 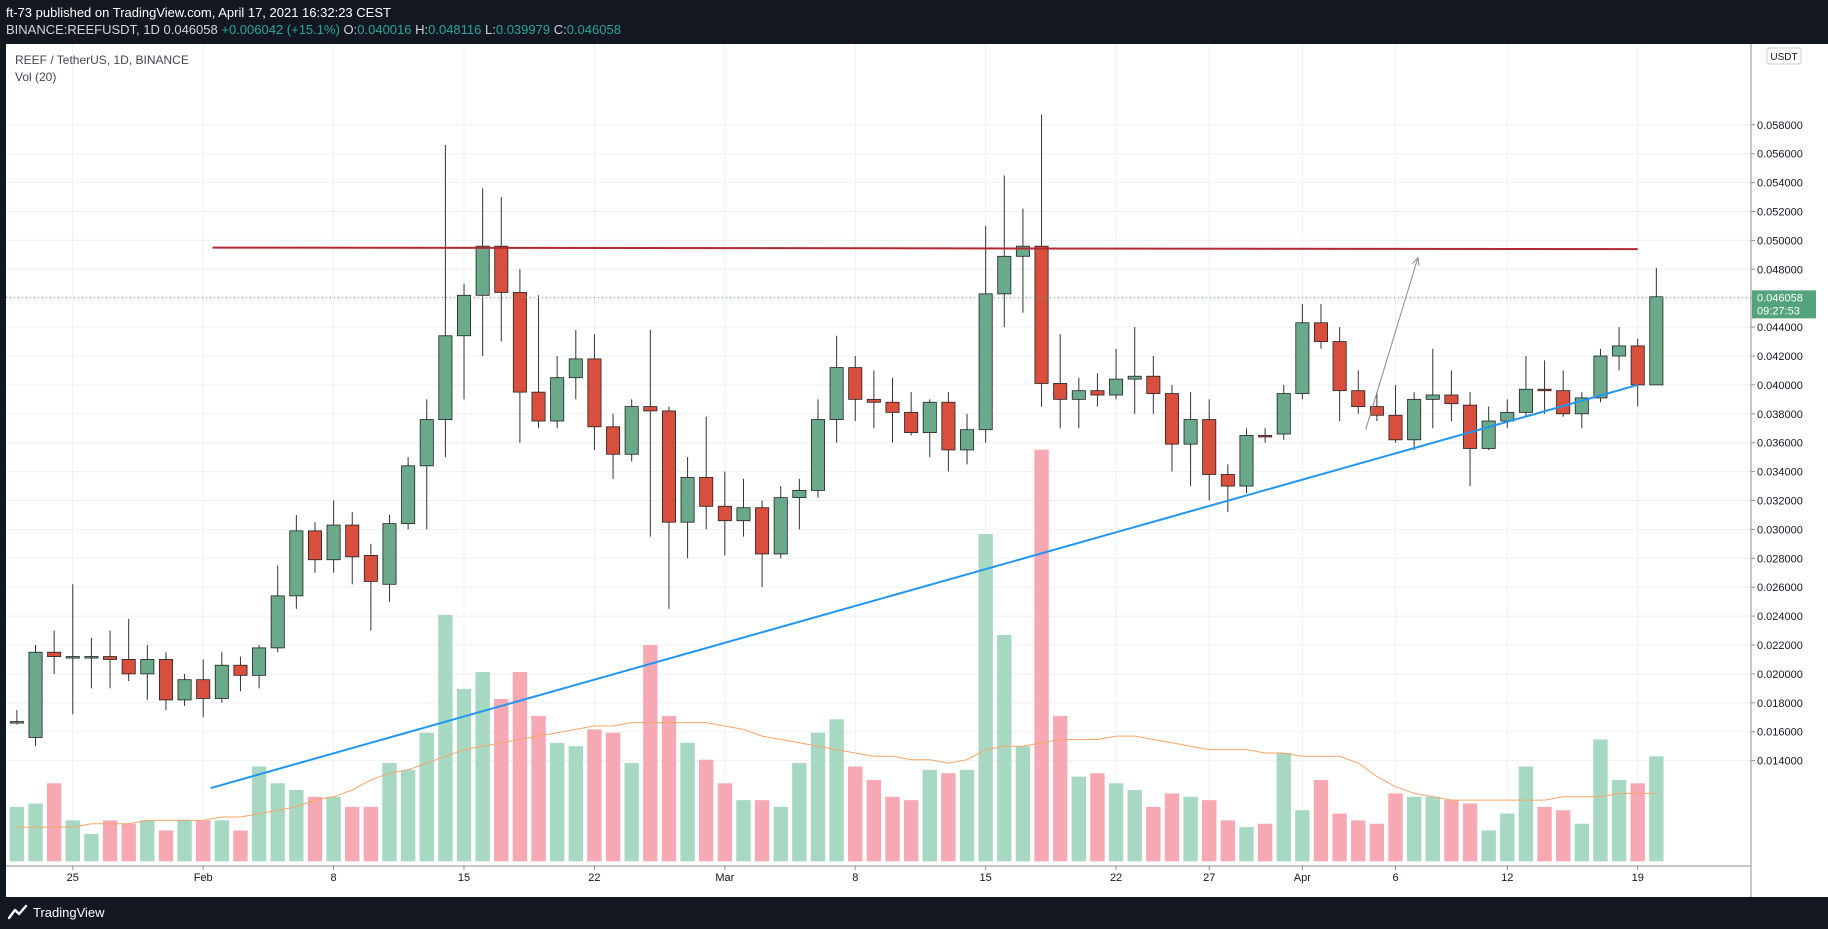 What do you see at coordinates (1780, 473) in the screenshot?
I see `price-tick-label: 0.034000` at bounding box center [1780, 473].